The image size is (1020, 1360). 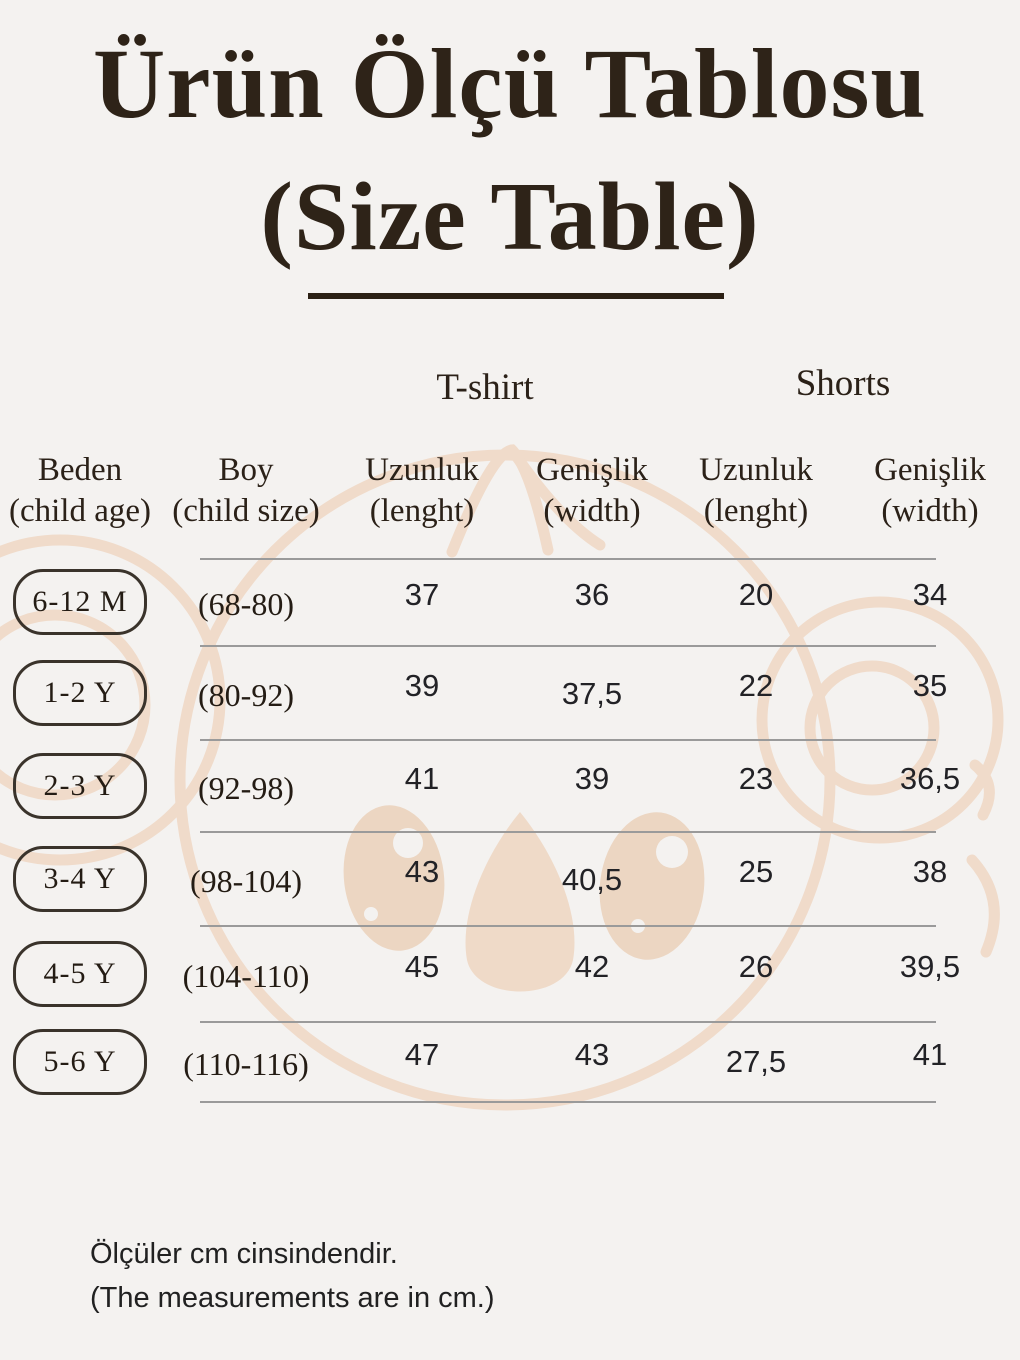 I want to click on koala-left-ear-outer, so click(x=113, y=700).